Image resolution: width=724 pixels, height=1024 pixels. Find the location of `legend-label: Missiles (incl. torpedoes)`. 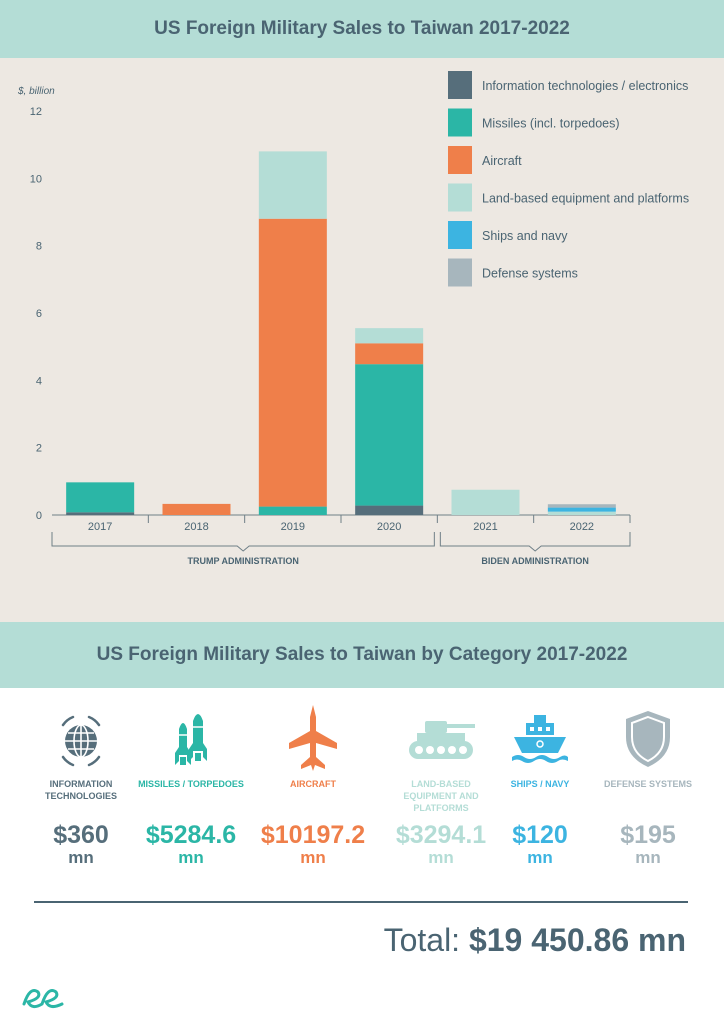

legend-label: Missiles (incl. torpedoes) is located at coordinates (551, 124).